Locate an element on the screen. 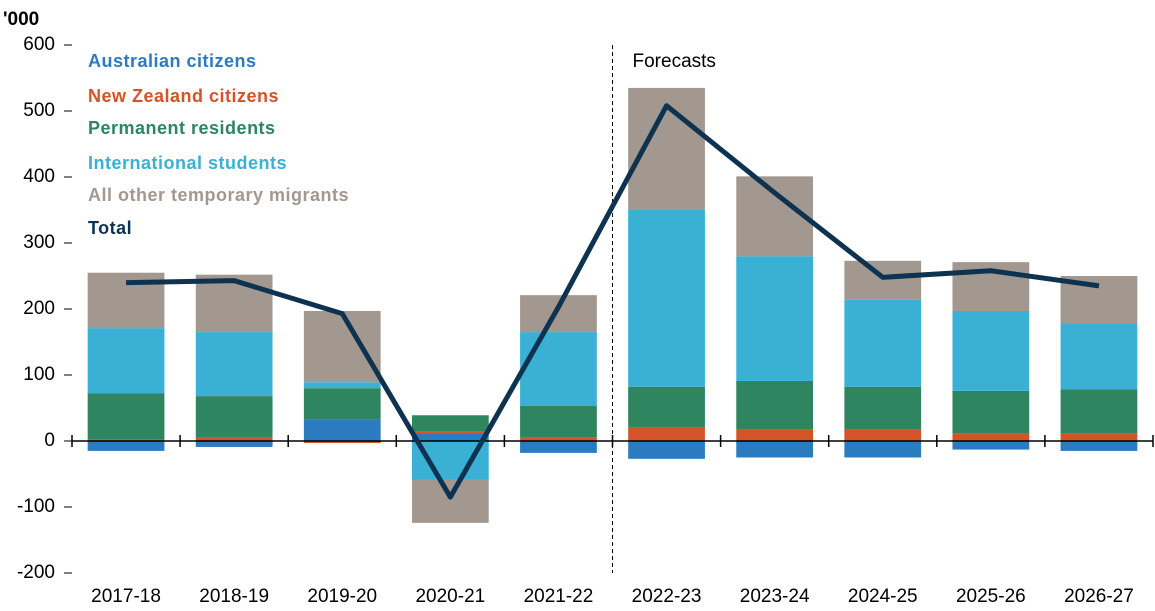 The width and height of the screenshot is (1155, 611). x-tick-label: 2025-26 is located at coordinates (991, 596).